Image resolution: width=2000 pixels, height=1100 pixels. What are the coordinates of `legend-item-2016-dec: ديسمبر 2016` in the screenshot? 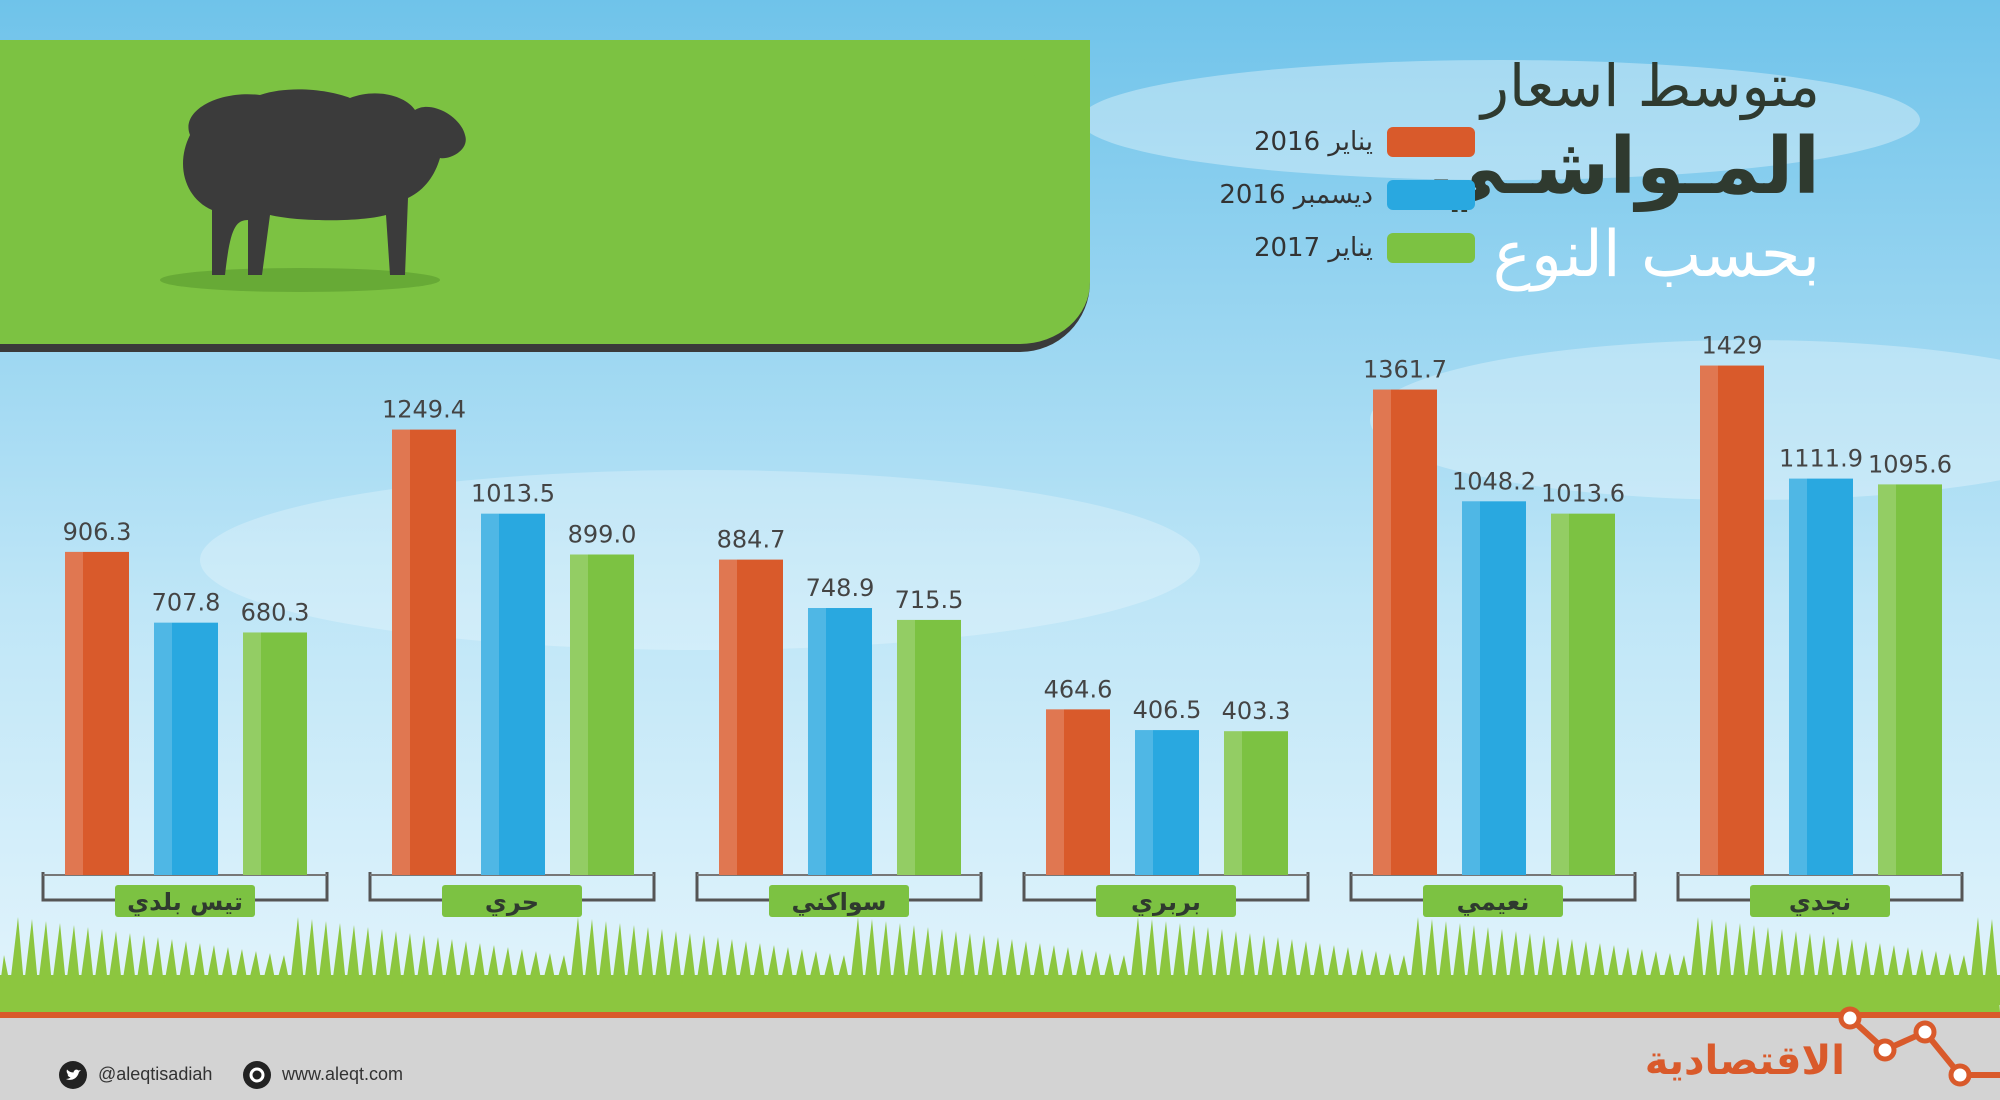 It's located at (1347, 195).